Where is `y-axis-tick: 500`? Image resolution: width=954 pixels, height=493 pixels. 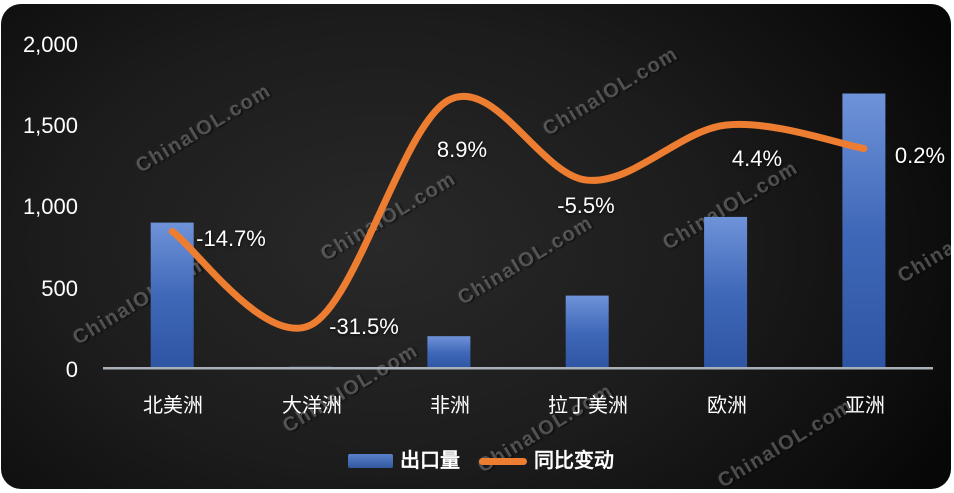 y-axis-tick: 500 is located at coordinates (59, 288).